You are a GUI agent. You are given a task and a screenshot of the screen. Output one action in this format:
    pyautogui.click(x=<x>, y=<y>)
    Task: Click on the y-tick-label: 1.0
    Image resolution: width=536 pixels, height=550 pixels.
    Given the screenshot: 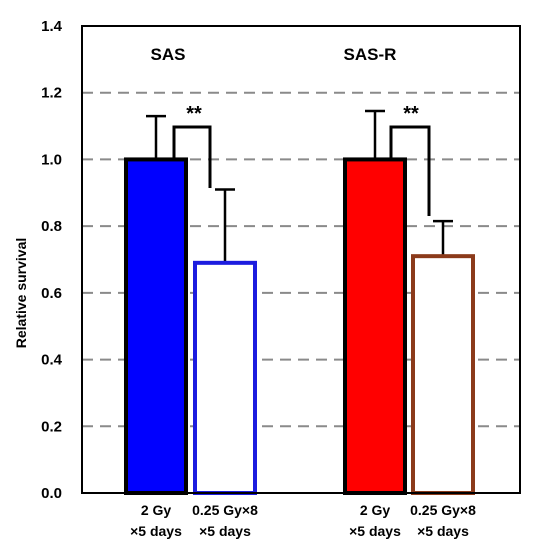 What is the action you would take?
    pyautogui.click(x=51, y=159)
    